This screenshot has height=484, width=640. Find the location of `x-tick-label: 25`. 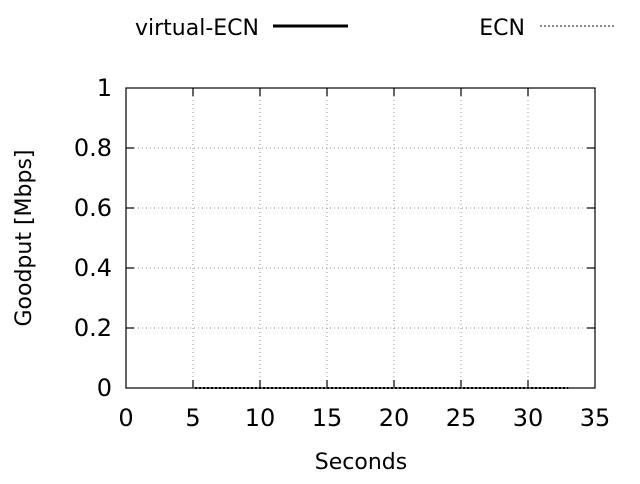

x-tick-label: 25 is located at coordinates (461, 418).